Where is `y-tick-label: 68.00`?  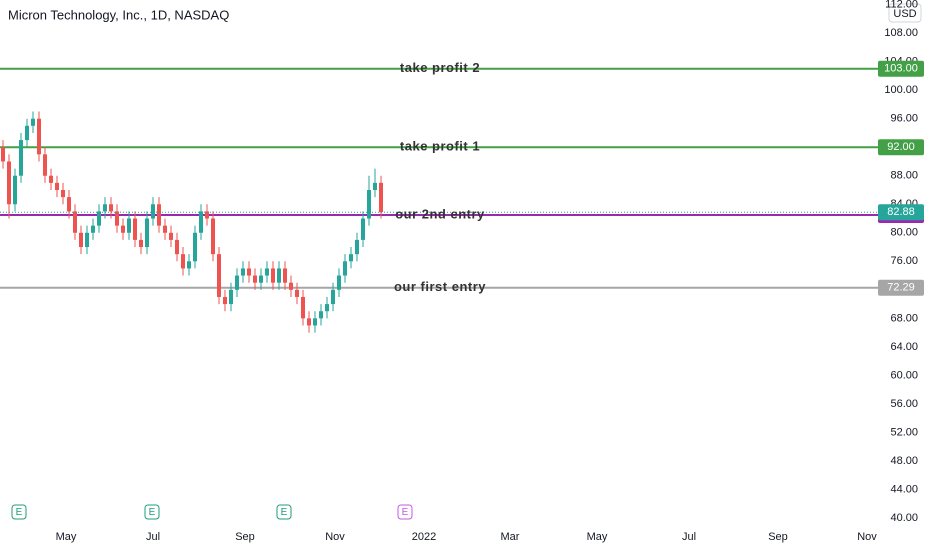 y-tick-label: 68.00 is located at coordinates (904, 318).